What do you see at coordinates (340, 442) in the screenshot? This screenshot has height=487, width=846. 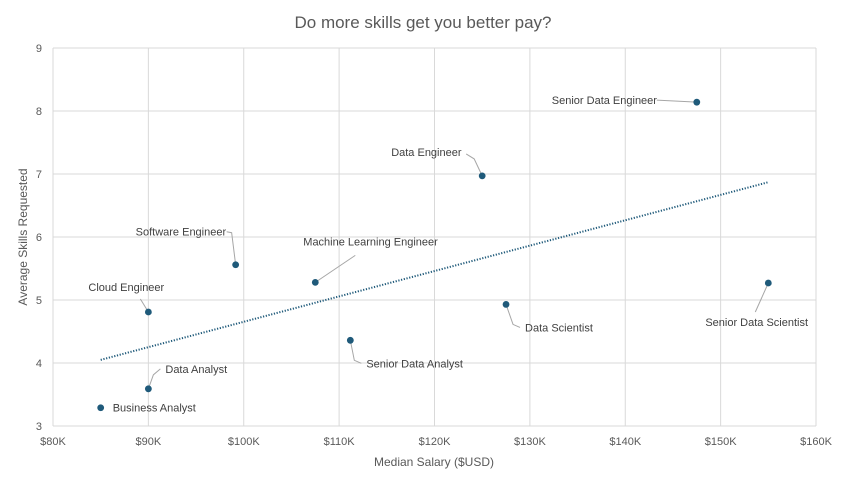 I see `x-tick-label: $110K` at bounding box center [340, 442].